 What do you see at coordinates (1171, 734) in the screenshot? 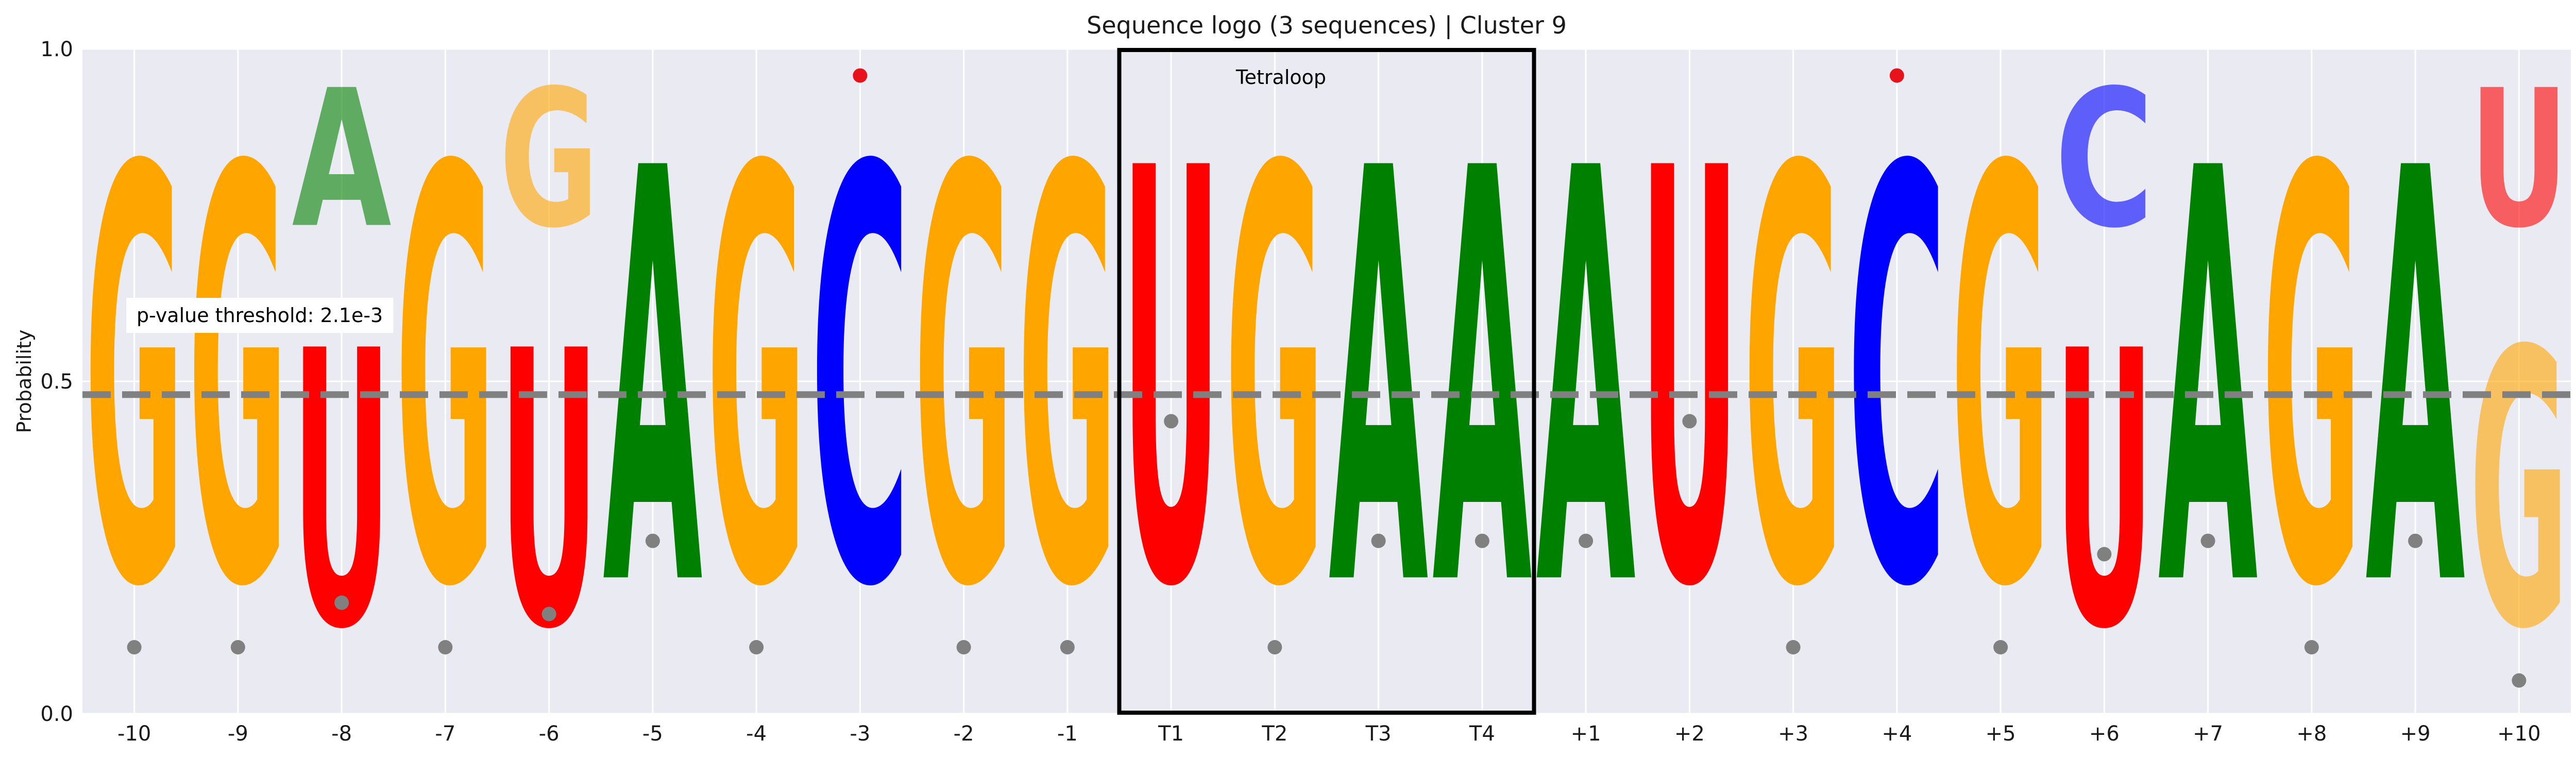
I see `x-tick-label: T1` at bounding box center [1171, 734].